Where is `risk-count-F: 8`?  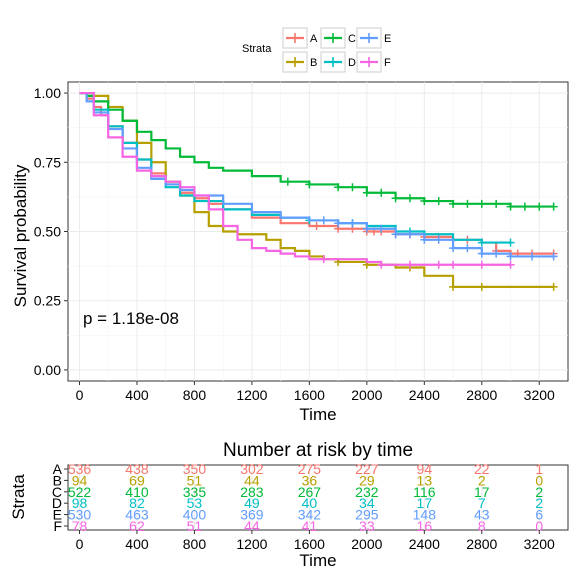 risk-count-F: 8 is located at coordinates (482, 526).